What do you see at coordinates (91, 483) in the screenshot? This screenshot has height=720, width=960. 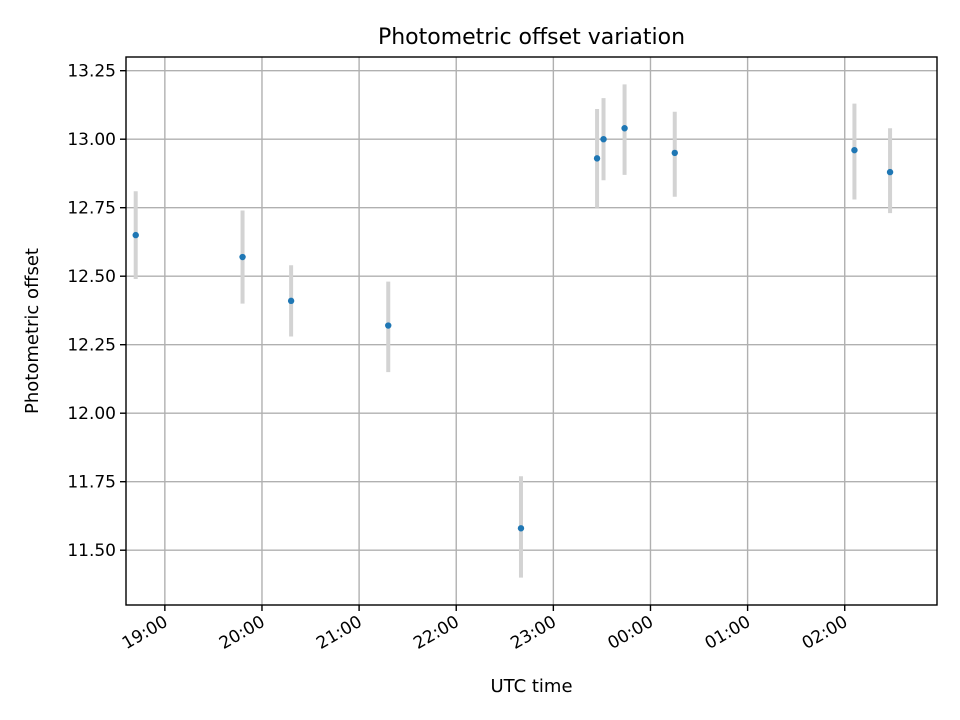 I see `y-tick-label: 11.75` at bounding box center [91, 483].